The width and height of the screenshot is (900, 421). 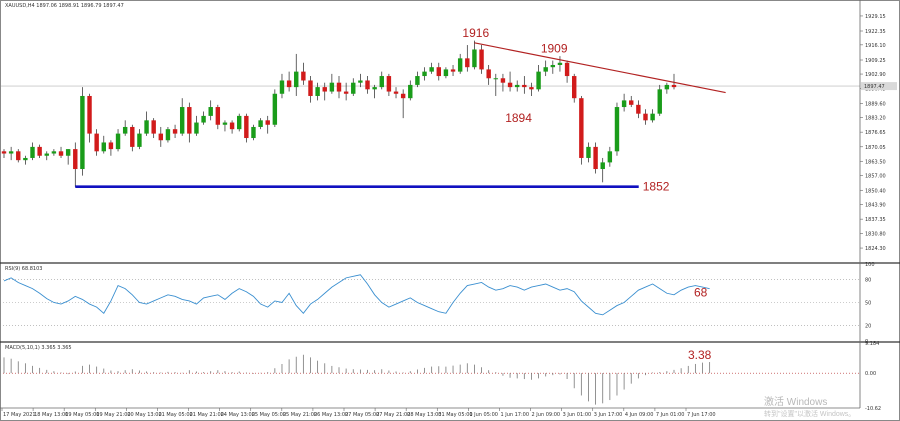 What do you see at coordinates (868, 327) in the screenshot?
I see `rsi-tick-label: 20` at bounding box center [868, 327].